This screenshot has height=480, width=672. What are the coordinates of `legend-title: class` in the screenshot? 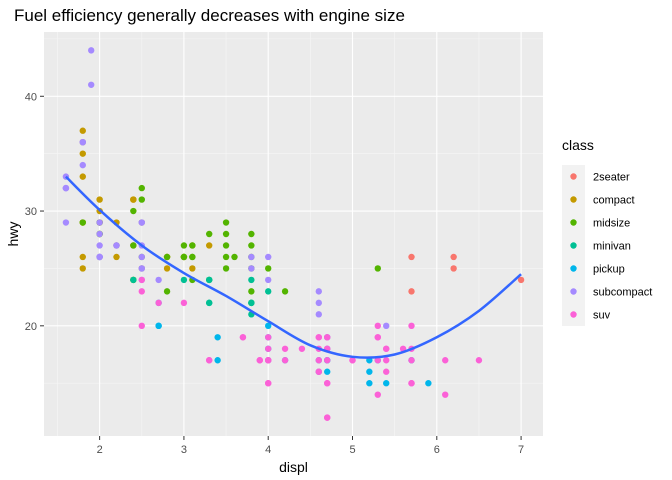 It's located at (578, 145).